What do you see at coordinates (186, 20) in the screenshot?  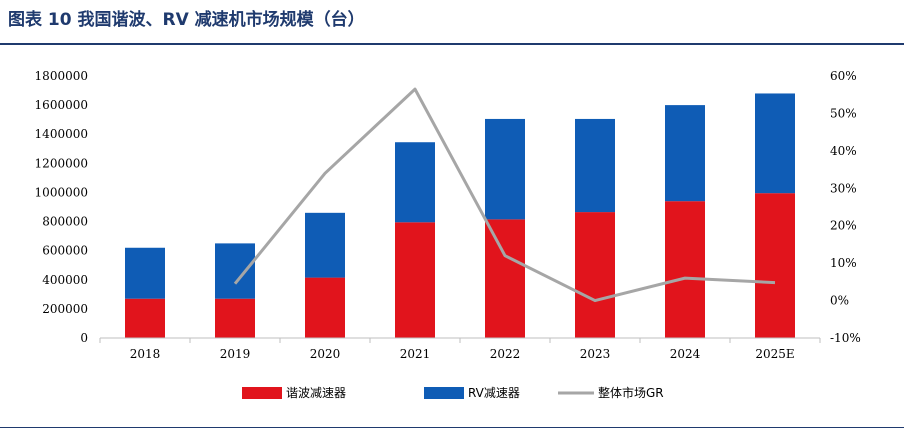 I see `figure-title: 图表 10 我国谐波、RV 减速机市场规模（台）` at bounding box center [186, 20].